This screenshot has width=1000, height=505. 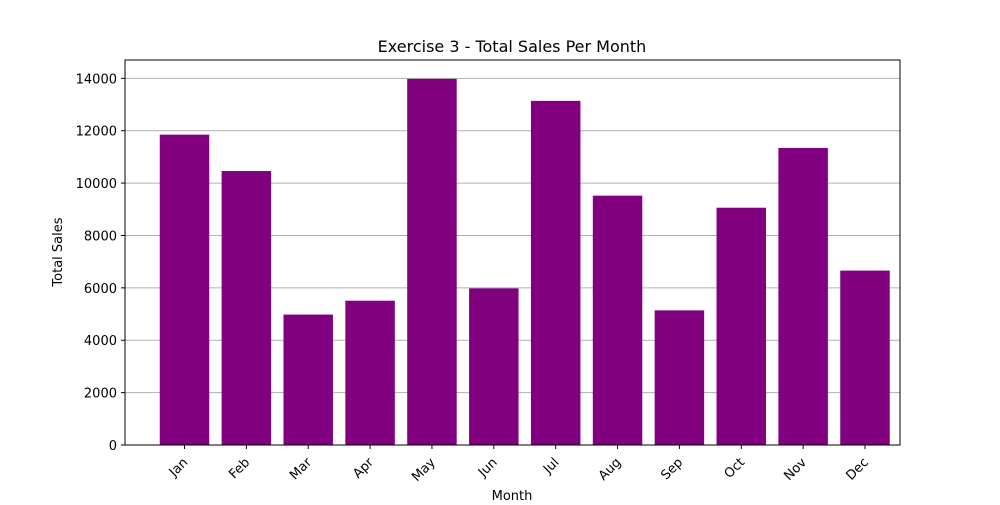 What do you see at coordinates (857, 469) in the screenshot?
I see `x-tick-label: Dec` at bounding box center [857, 469].